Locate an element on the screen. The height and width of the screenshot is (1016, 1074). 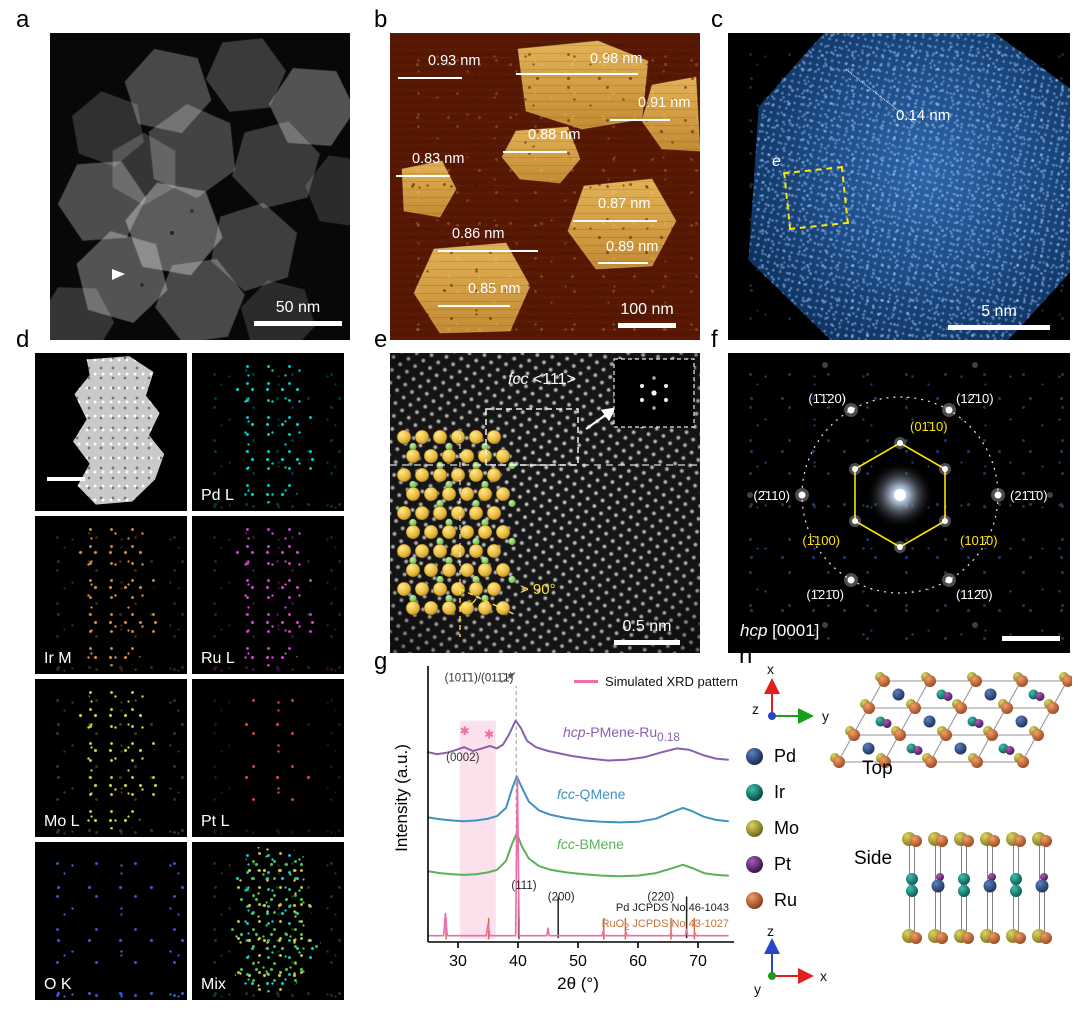
svg-text: (200) is located at coordinates (561, 897).